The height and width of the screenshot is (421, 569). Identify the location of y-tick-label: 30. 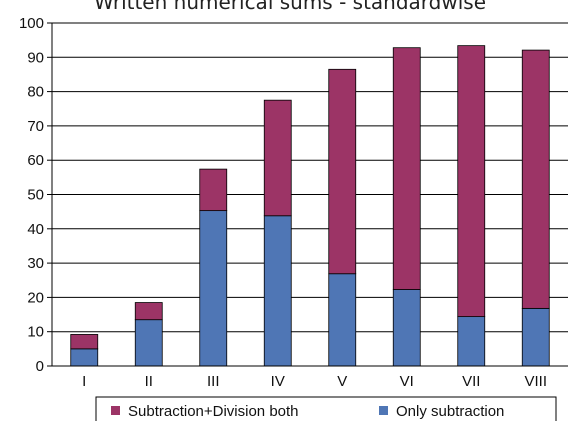
(35, 263).